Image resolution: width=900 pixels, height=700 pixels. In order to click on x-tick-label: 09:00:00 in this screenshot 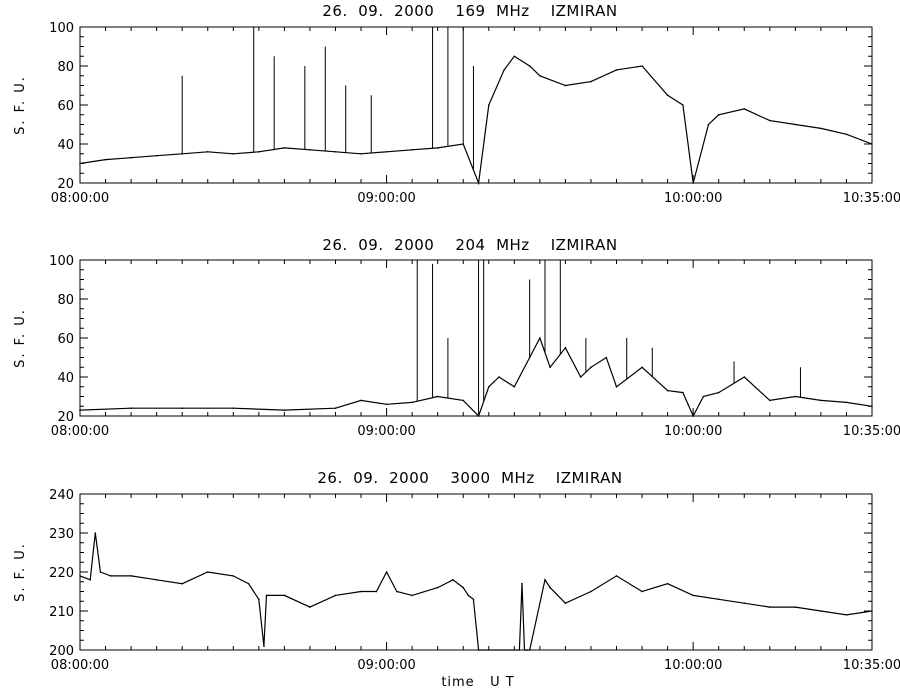, I will do `click(386, 665)`.